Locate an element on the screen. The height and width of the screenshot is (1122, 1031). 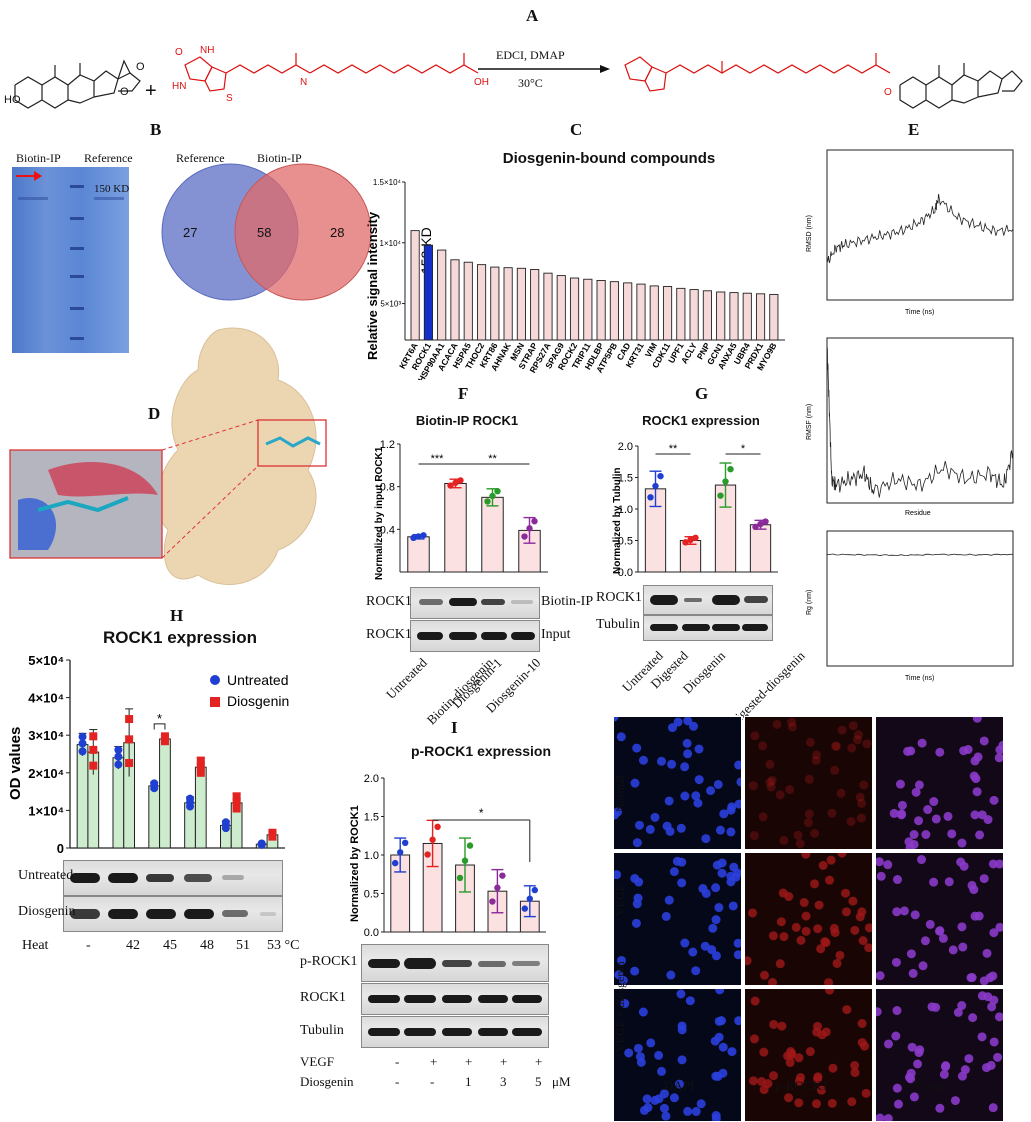
legend-untreated-label: Untreated is located at coordinates (257, 680).